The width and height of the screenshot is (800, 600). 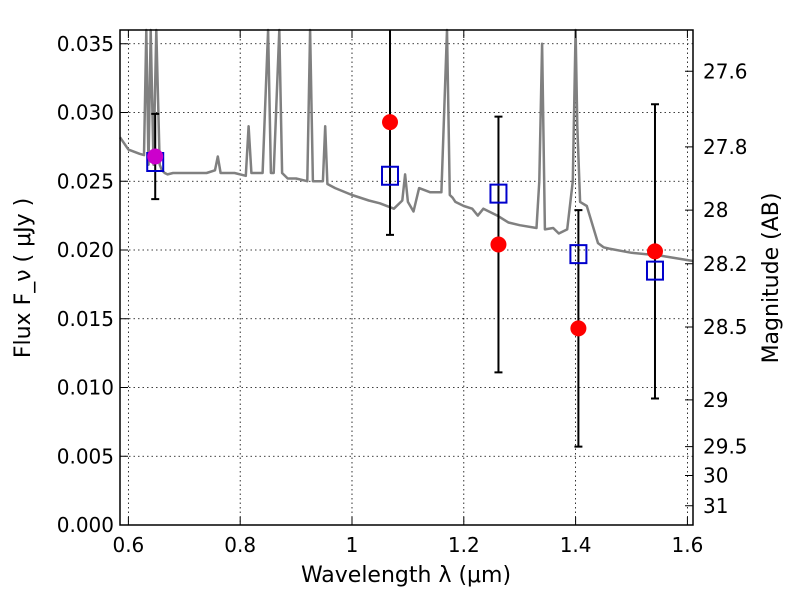 What do you see at coordinates (715, 210) in the screenshot?
I see `magnitude-tick-label: 28` at bounding box center [715, 210].